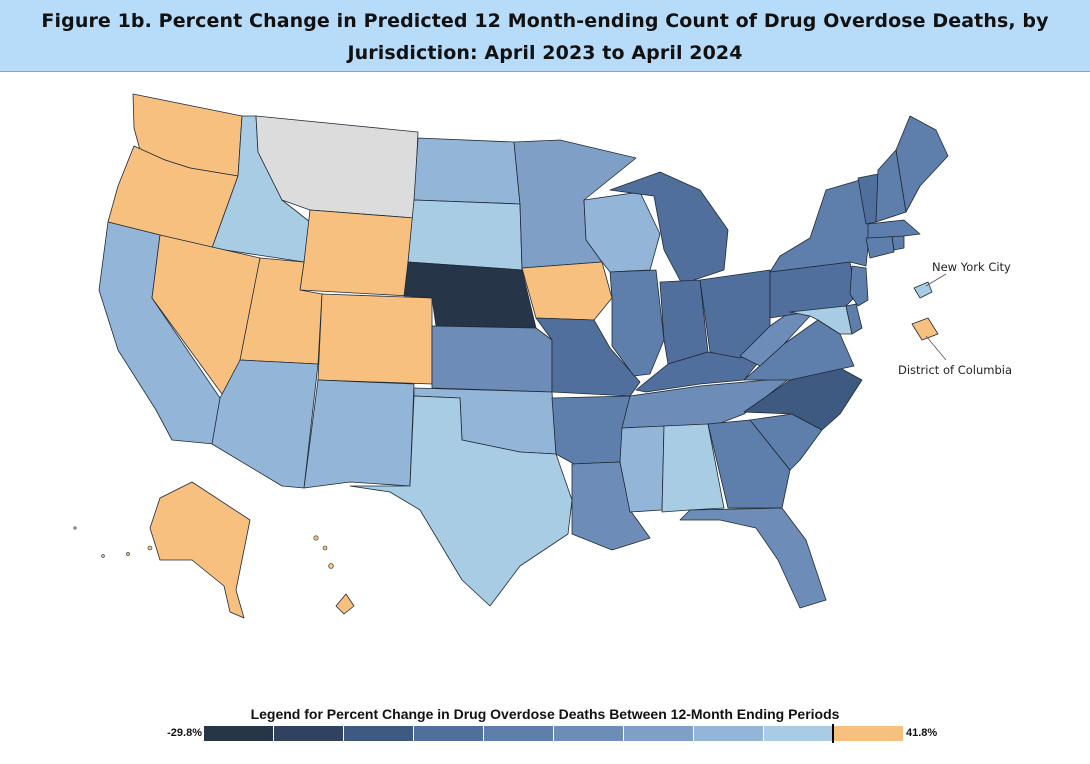 Image resolution: width=1090 pixels, height=764 pixels. I want to click on state-HI: Hawaii, so click(345, 604).